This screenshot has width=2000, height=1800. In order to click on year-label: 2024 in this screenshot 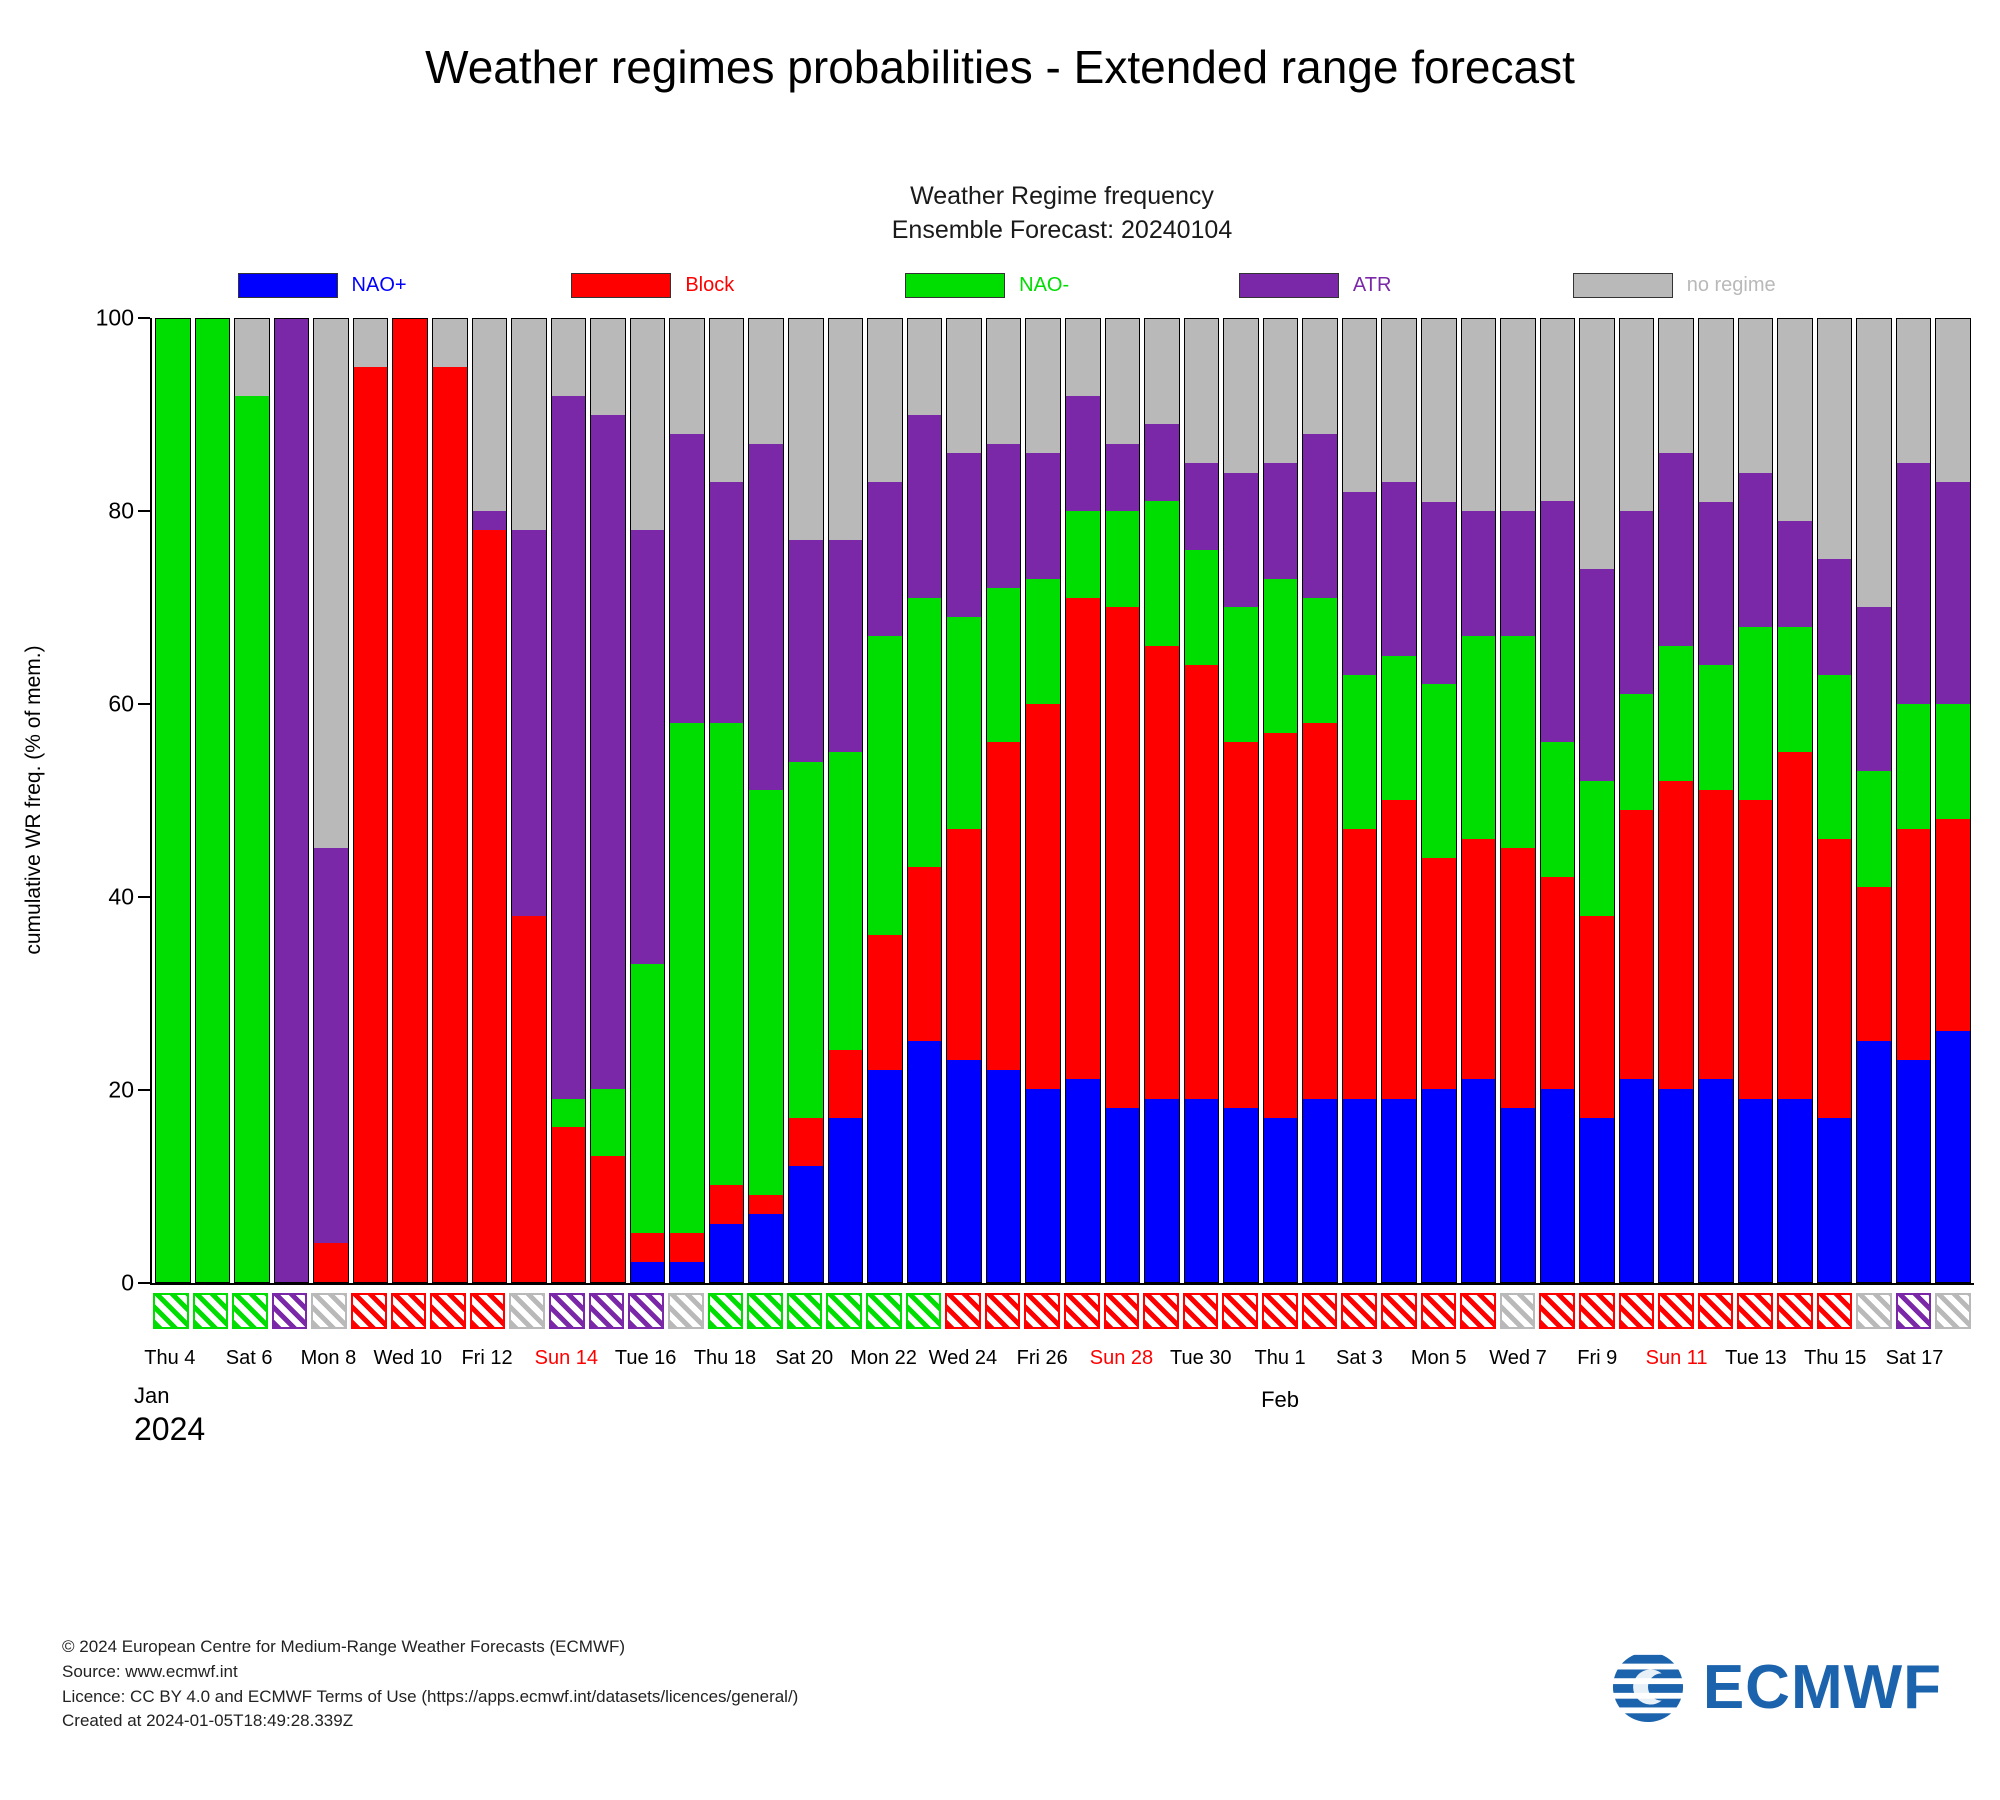, I will do `click(170, 1428)`.